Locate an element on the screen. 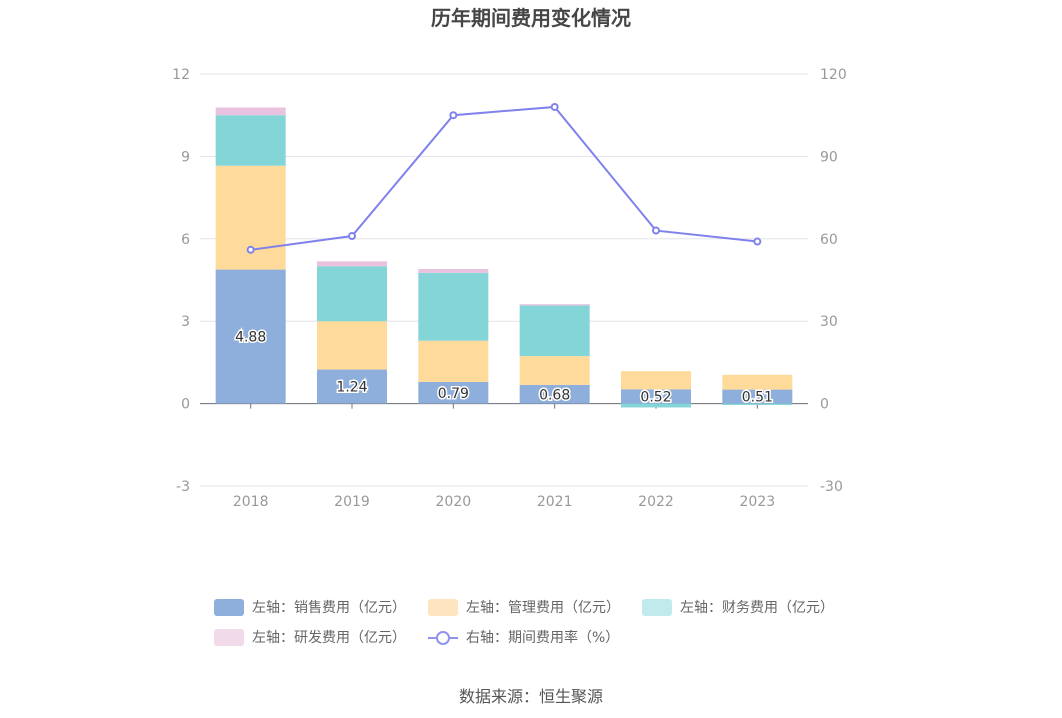 This screenshot has height=718, width=1062. data-label: 0.52 is located at coordinates (655, 397).